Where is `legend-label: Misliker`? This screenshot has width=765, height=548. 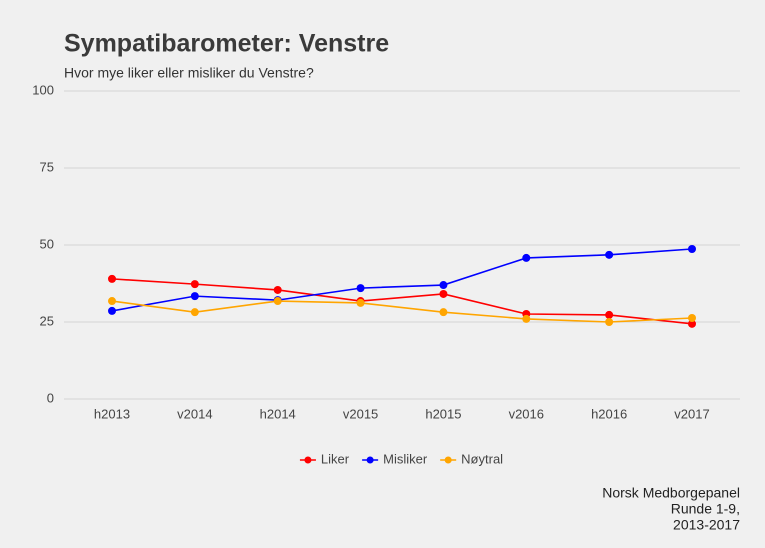 legend-label: Misliker is located at coordinates (405, 458).